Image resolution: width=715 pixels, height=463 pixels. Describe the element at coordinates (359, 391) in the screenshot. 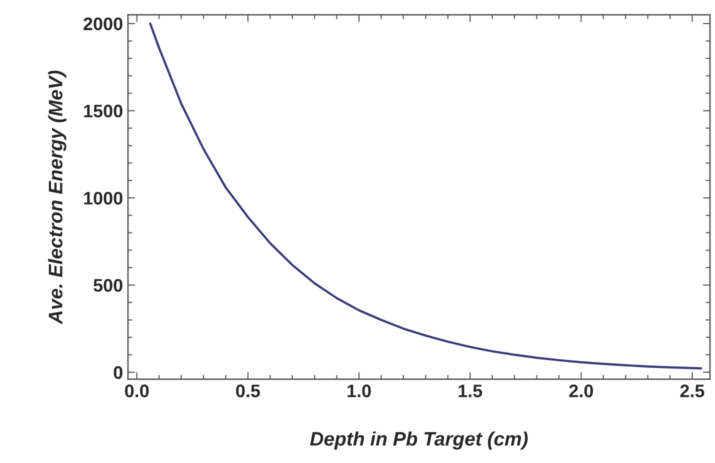

I see `x-tick-label: 1.0` at that location.